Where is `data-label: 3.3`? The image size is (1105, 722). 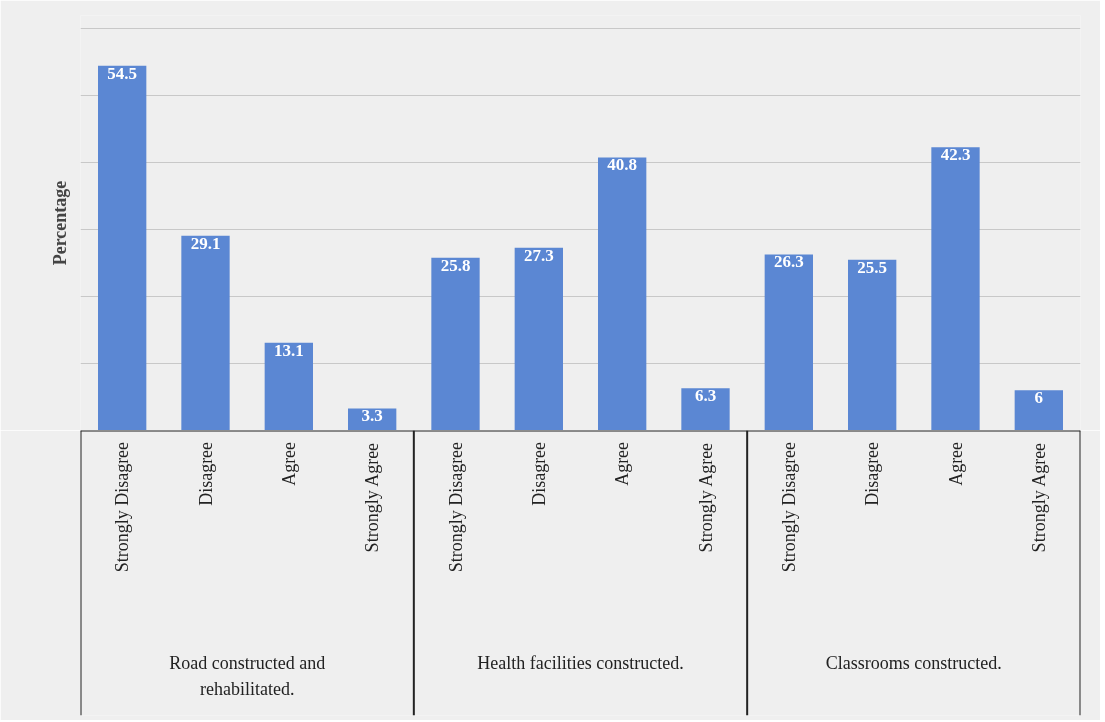 data-label: 3.3 is located at coordinates (372, 416).